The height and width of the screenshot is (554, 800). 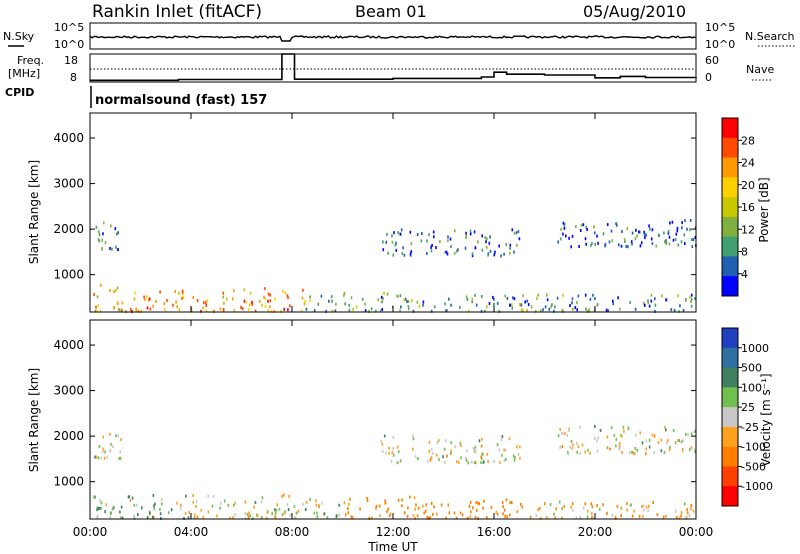 What do you see at coordinates (753, 447) in the screenshot?
I see `colorbar-tick-label: -100` at bounding box center [753, 447].